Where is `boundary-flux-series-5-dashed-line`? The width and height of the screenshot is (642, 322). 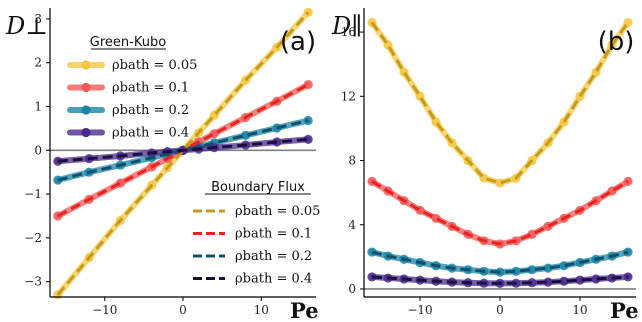
boundary-flux-series-5-dashed-line is located at coordinates (500, 213).